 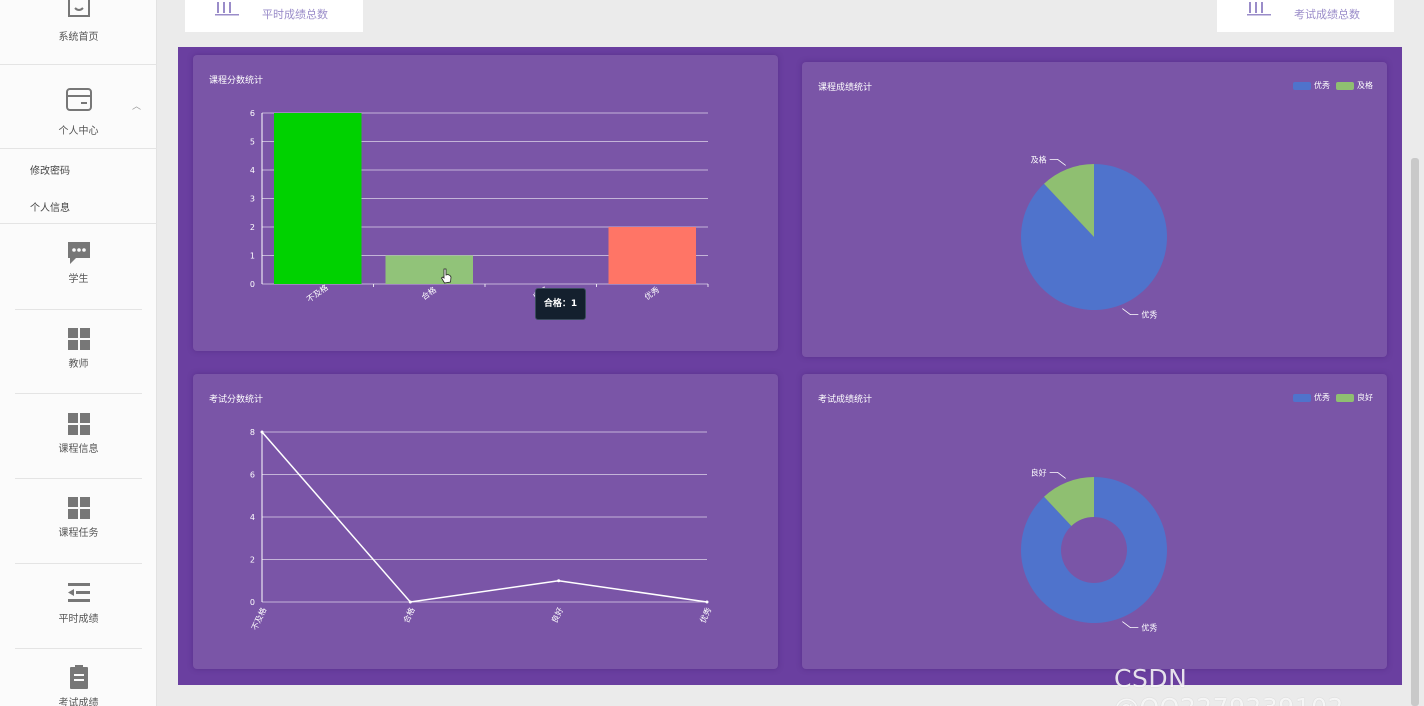 What do you see at coordinates (252, 256) in the screenshot?
I see `y-tick-label: 1` at bounding box center [252, 256].